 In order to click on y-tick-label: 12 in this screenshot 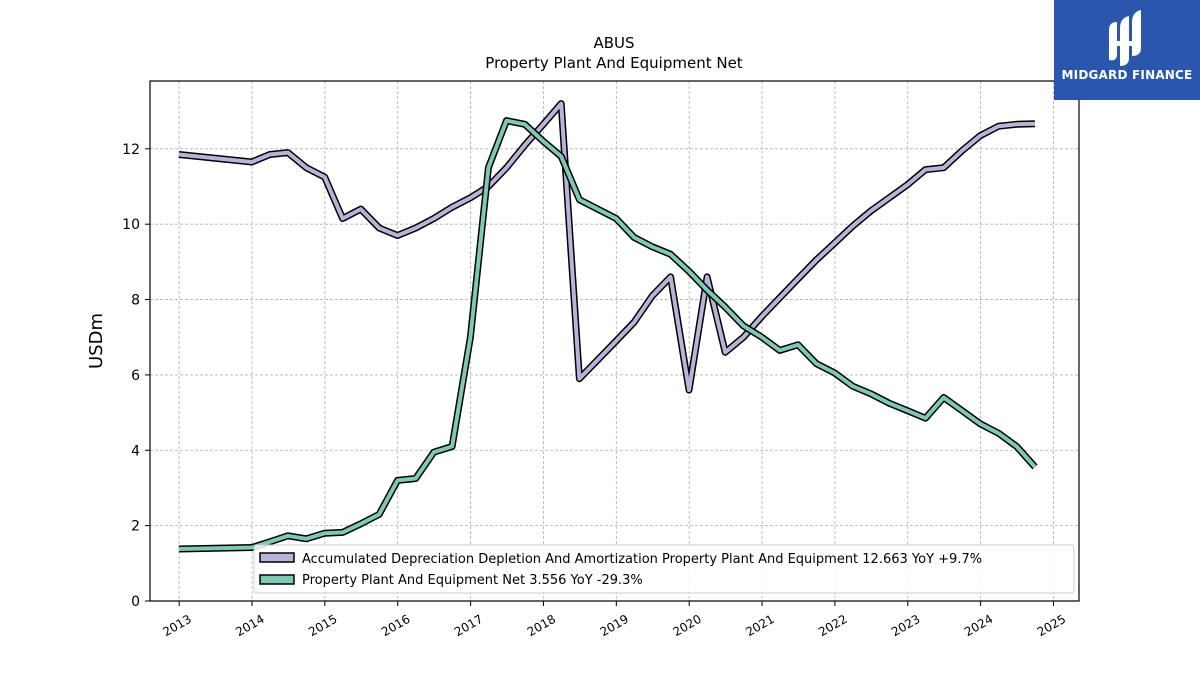, I will do `click(131, 150)`.